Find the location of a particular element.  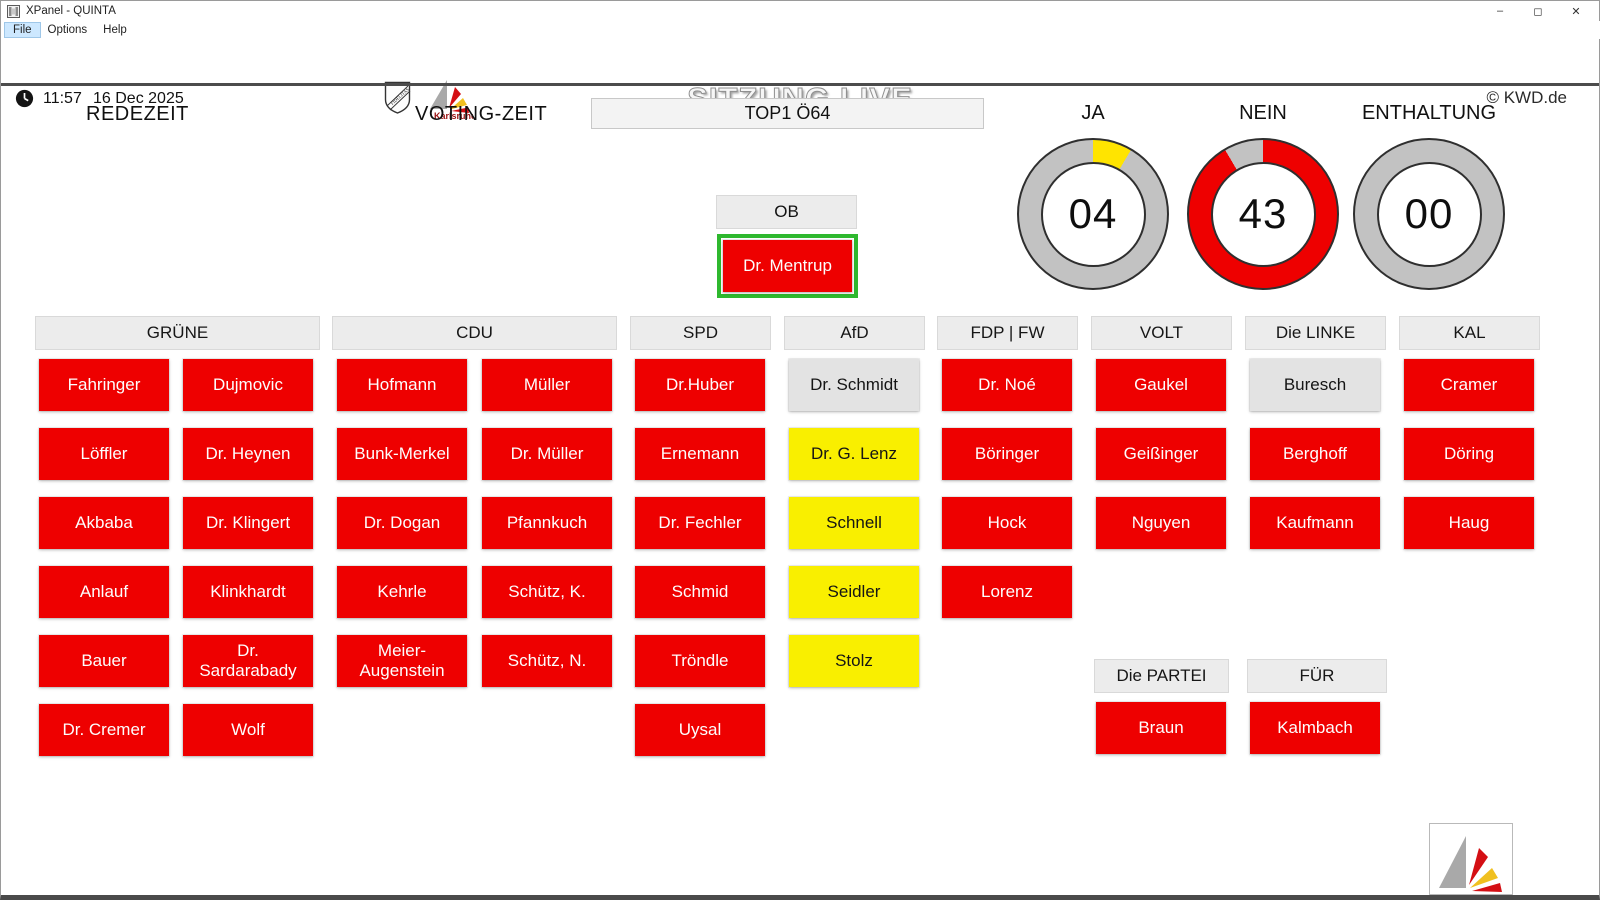

member-uysal: Uysal is located at coordinates (700, 730).